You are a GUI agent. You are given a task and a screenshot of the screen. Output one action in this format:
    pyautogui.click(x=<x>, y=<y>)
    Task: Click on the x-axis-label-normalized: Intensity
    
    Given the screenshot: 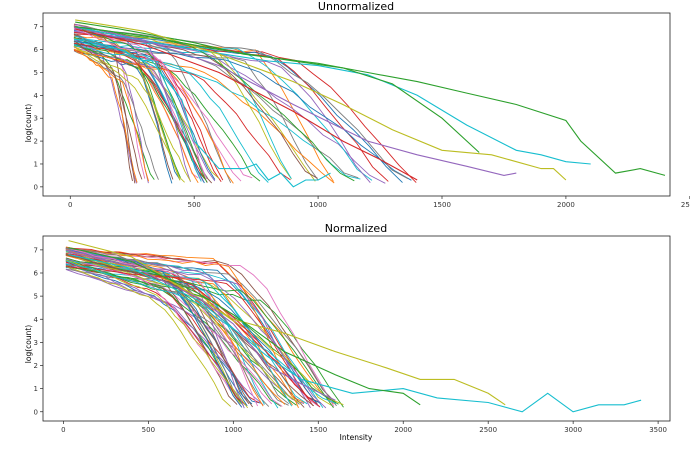 What is the action you would take?
    pyautogui.click(x=356, y=437)
    